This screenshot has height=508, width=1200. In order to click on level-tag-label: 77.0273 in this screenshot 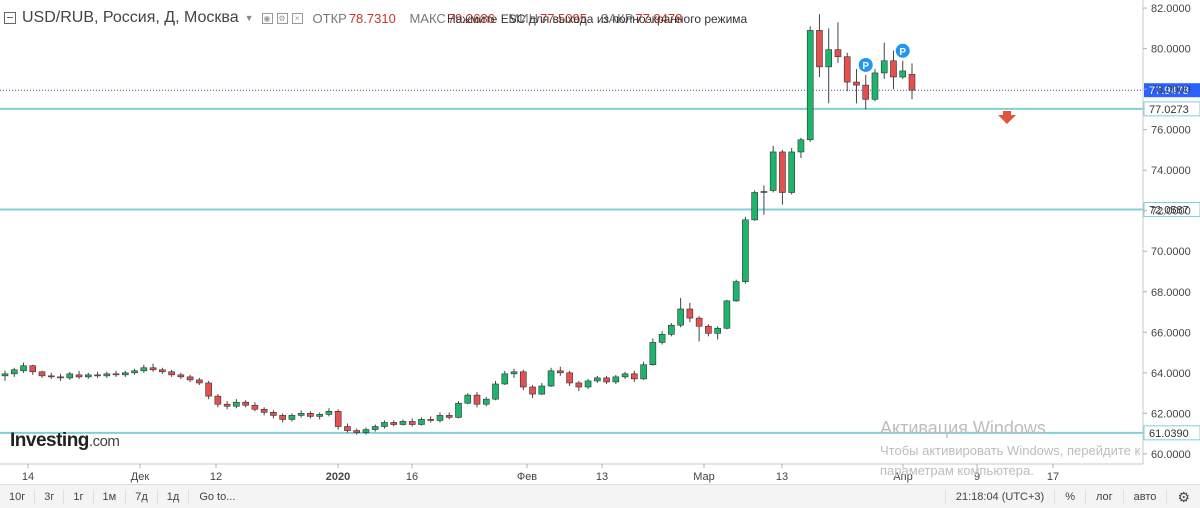, I will do `click(1169, 110)`.